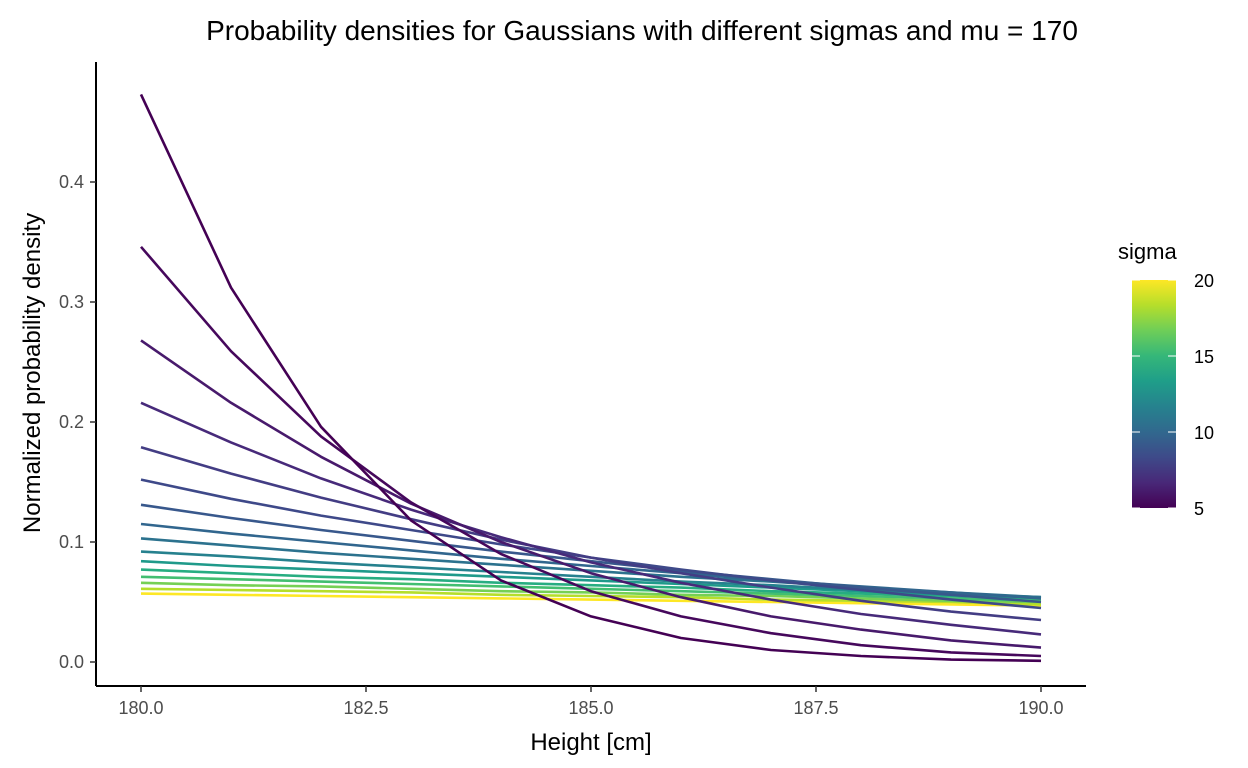 The image size is (1248, 768). Describe the element at coordinates (1147, 251) in the screenshot. I see `legend-title: sigma` at that location.